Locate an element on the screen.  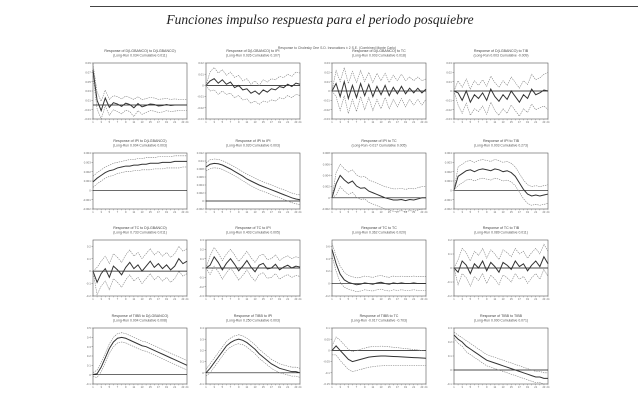
y-tick-label: 0.2 is located at coordinates (328, 271).